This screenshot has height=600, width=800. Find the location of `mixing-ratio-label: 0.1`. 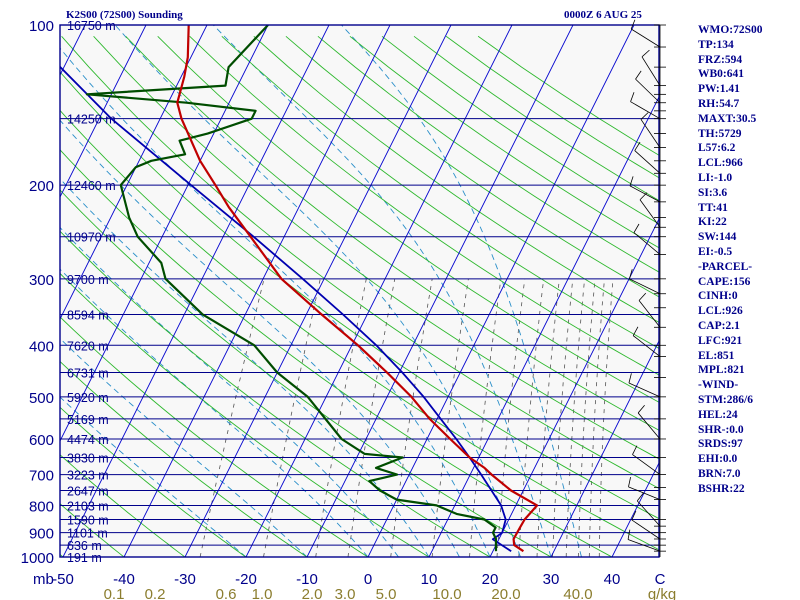

mixing-ratio-label: 0.1 is located at coordinates (114, 593).